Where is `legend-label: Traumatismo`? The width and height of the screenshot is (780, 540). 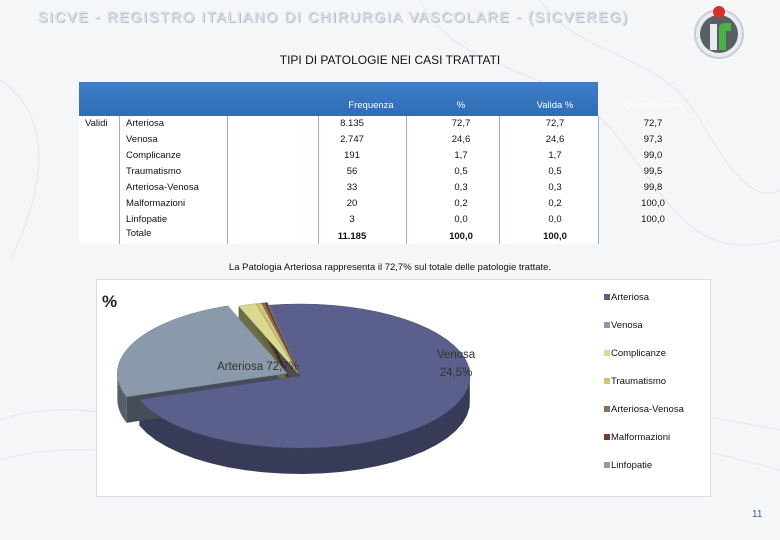
legend-label: Traumatismo is located at coordinates (639, 381).